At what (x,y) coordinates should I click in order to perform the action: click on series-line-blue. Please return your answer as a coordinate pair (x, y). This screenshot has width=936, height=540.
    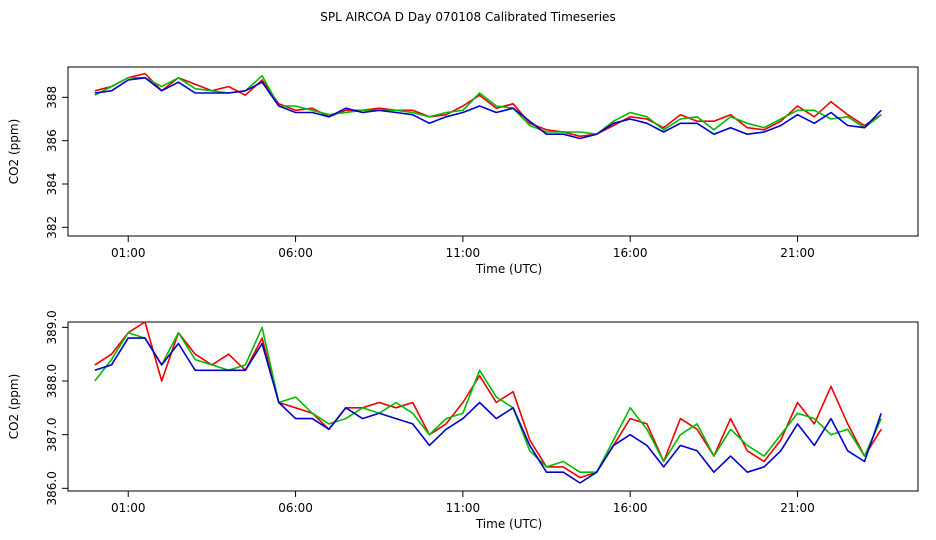
    Looking at the image, I should click on (488, 108).